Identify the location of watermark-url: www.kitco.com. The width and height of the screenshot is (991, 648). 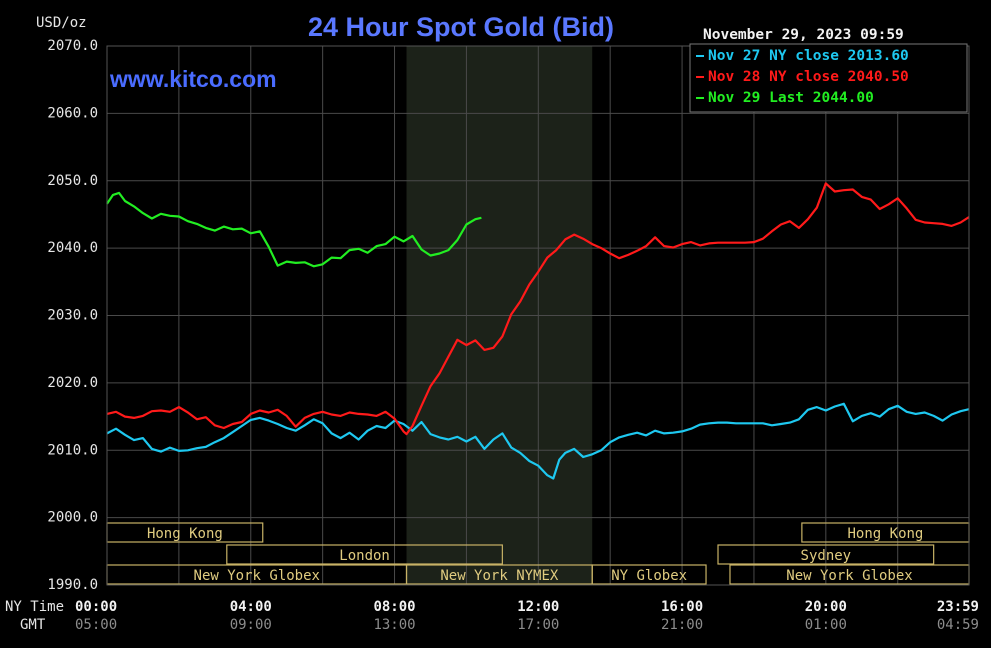
(193, 79).